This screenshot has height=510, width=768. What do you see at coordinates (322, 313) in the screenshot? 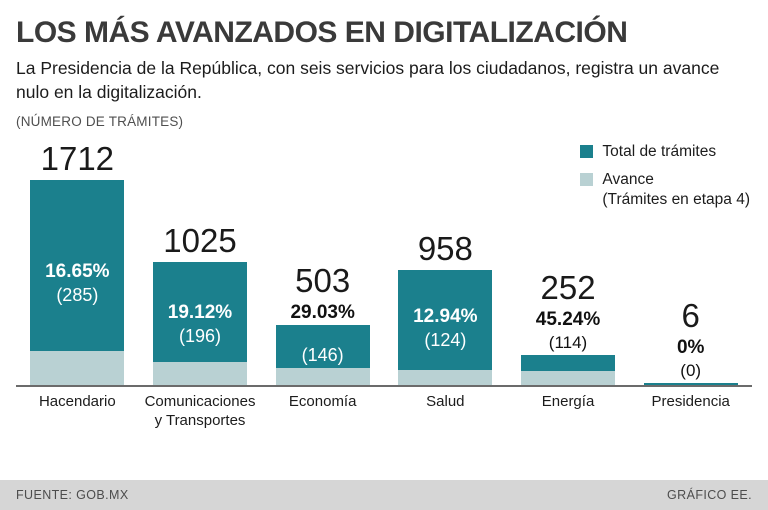
I see `percent-label: 29.03%` at bounding box center [322, 313].